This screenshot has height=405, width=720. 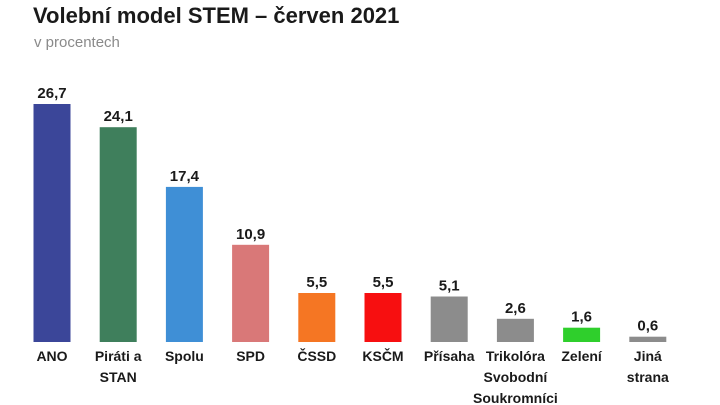 What do you see at coordinates (118, 116) in the screenshot?
I see `value-label-1: 24,1` at bounding box center [118, 116].